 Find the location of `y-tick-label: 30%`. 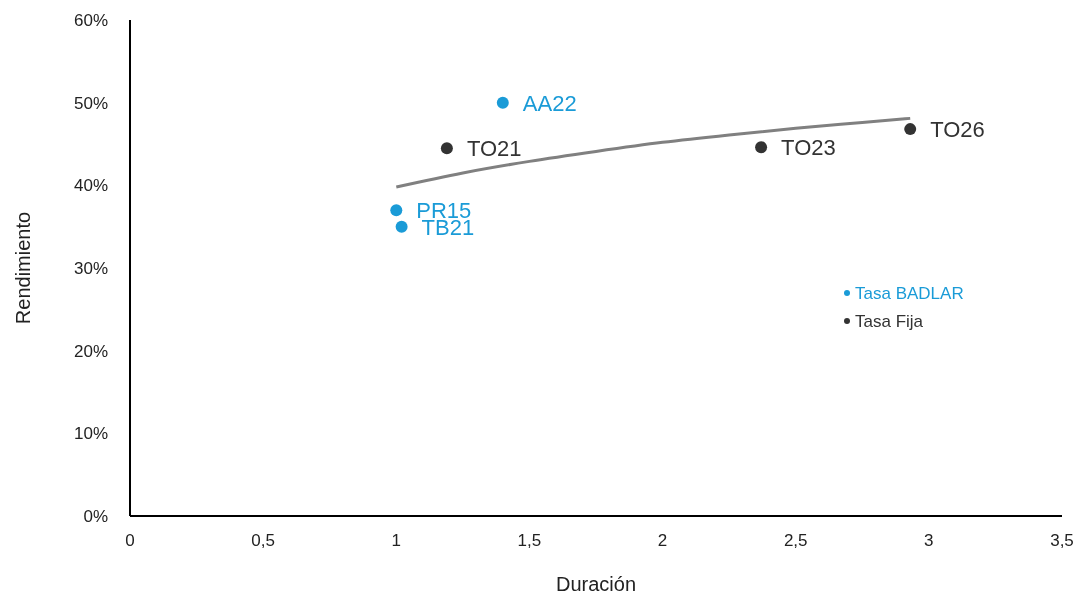

y-tick-label: 30% is located at coordinates (90, 268).